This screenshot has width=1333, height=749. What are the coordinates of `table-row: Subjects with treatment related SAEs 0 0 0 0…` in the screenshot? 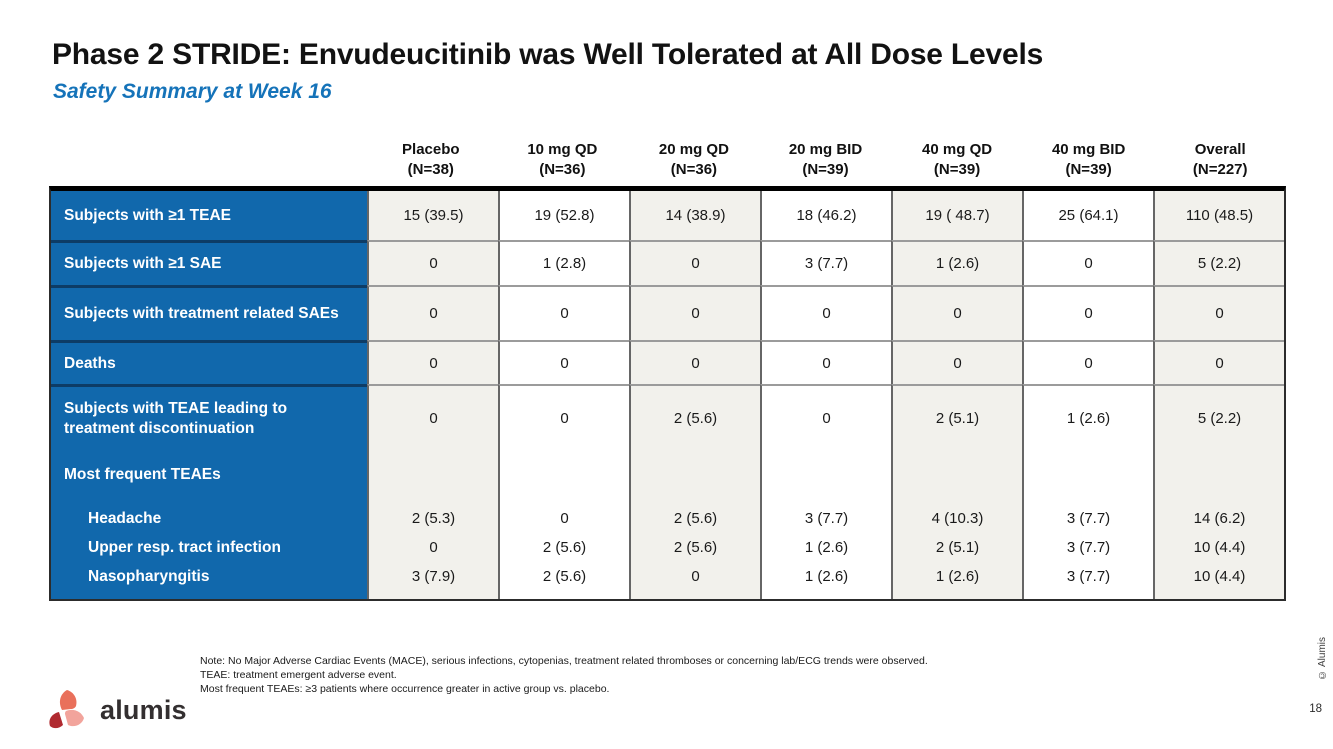 It's located at (667, 312).